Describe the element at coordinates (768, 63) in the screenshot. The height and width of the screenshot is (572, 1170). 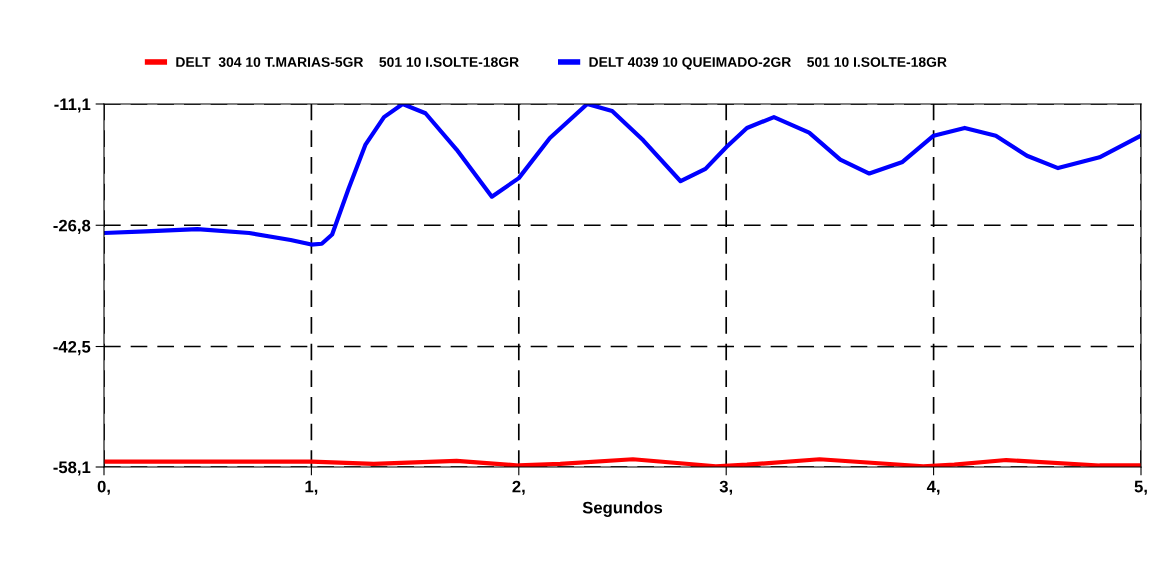
I see `legend-label: DELT 4039 10 QUEIMADO-2GR 501 10 I.SOLTE-18GR` at that location.